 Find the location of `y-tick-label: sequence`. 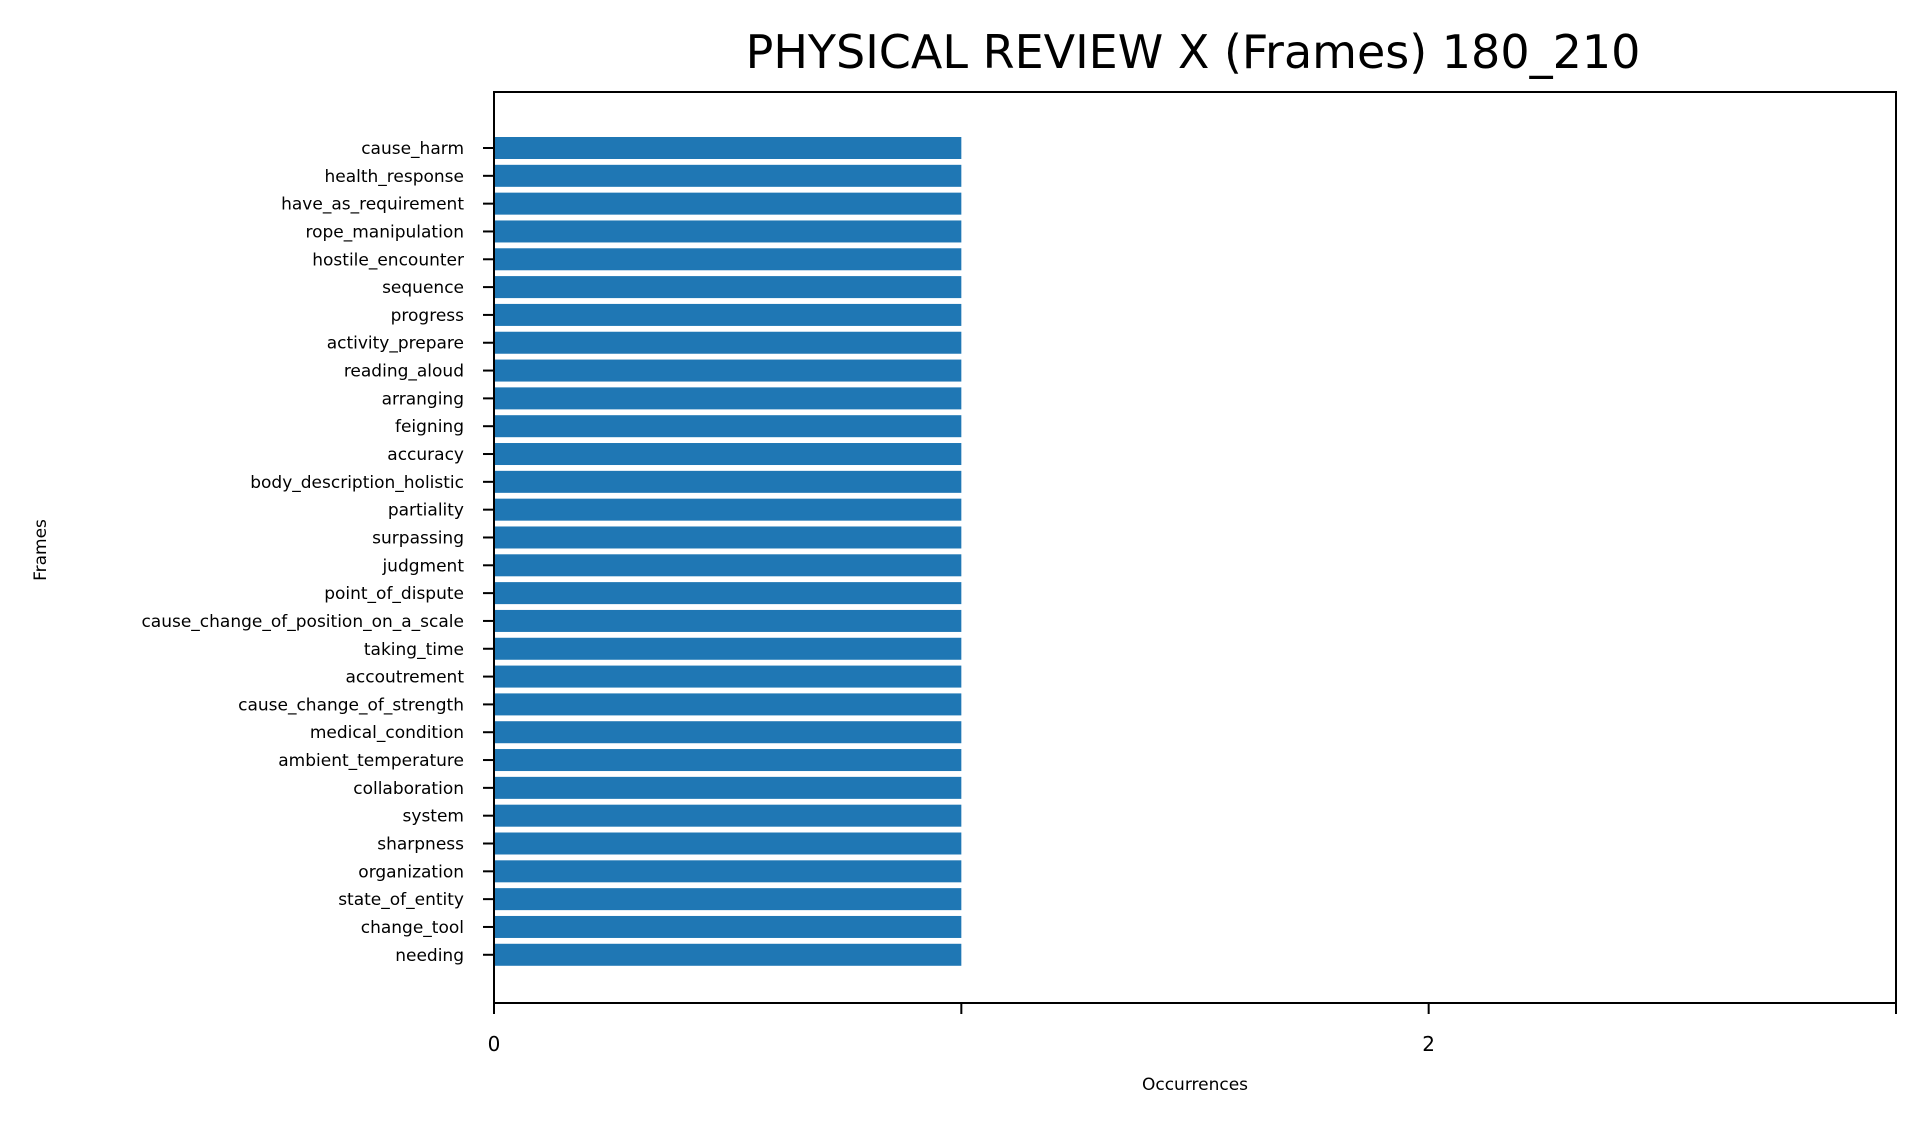

y-tick-label: sequence is located at coordinates (423, 288).